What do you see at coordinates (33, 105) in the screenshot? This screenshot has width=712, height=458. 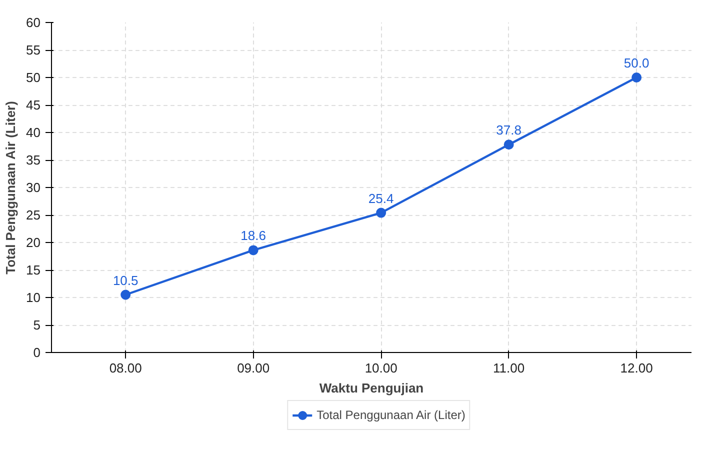 I see `y-tick-label: 45` at bounding box center [33, 105].